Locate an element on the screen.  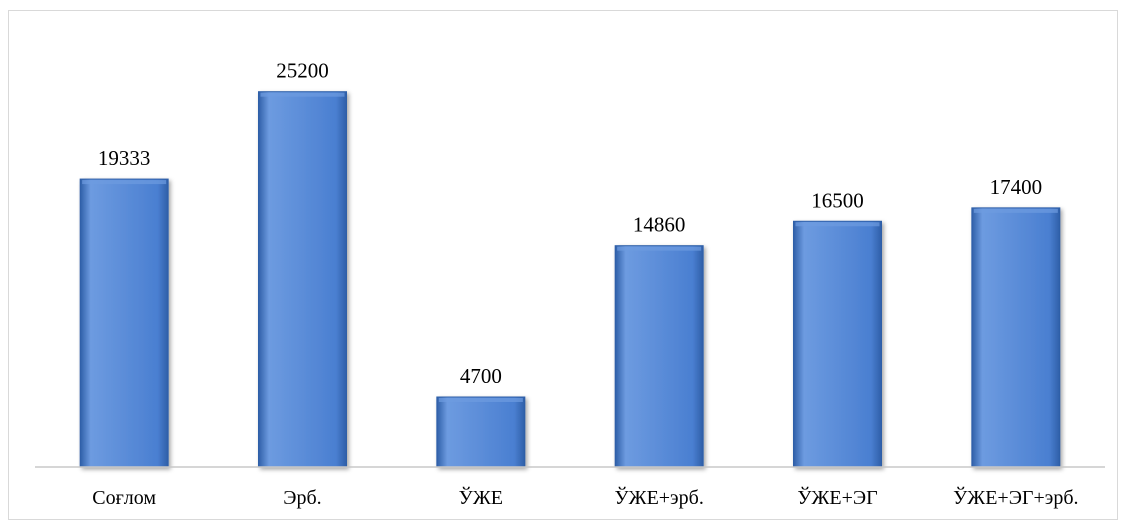
data-label-6: 17400 is located at coordinates (1016, 187).